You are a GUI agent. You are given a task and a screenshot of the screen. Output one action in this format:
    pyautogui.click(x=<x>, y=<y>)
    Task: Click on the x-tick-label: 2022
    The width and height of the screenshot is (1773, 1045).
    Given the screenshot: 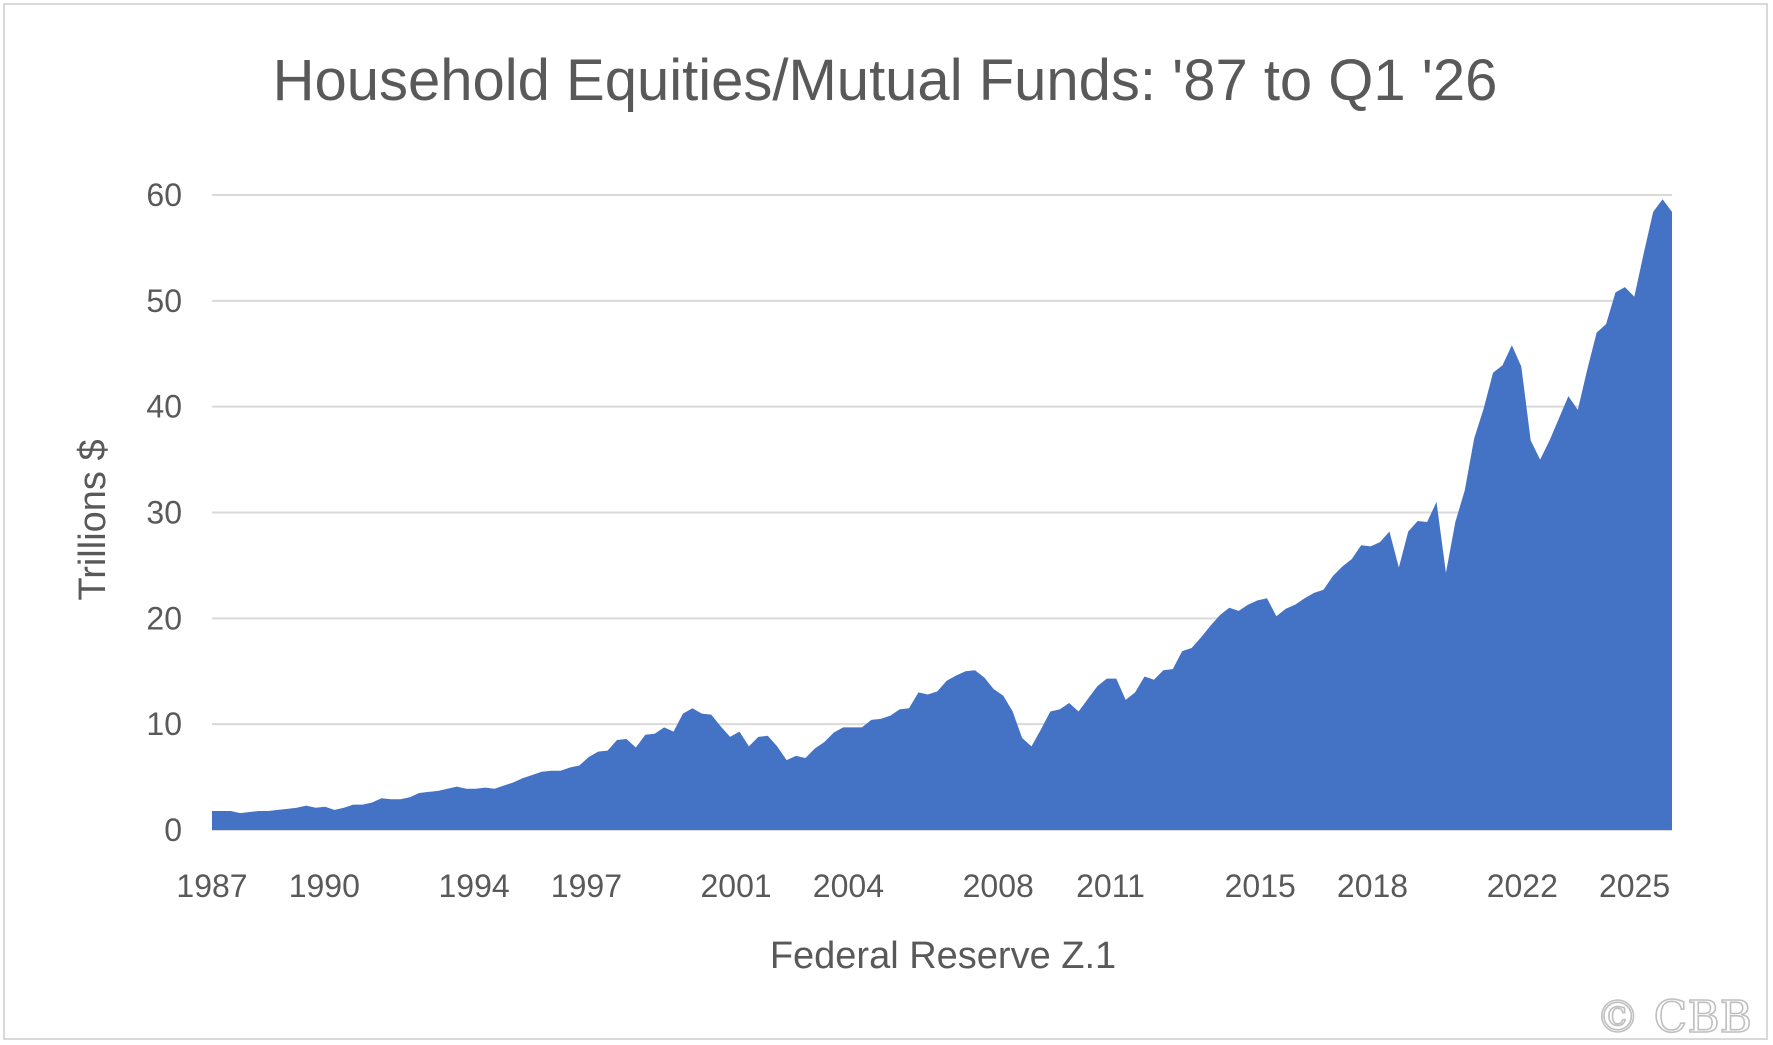 What is the action you would take?
    pyautogui.click(x=1522, y=886)
    